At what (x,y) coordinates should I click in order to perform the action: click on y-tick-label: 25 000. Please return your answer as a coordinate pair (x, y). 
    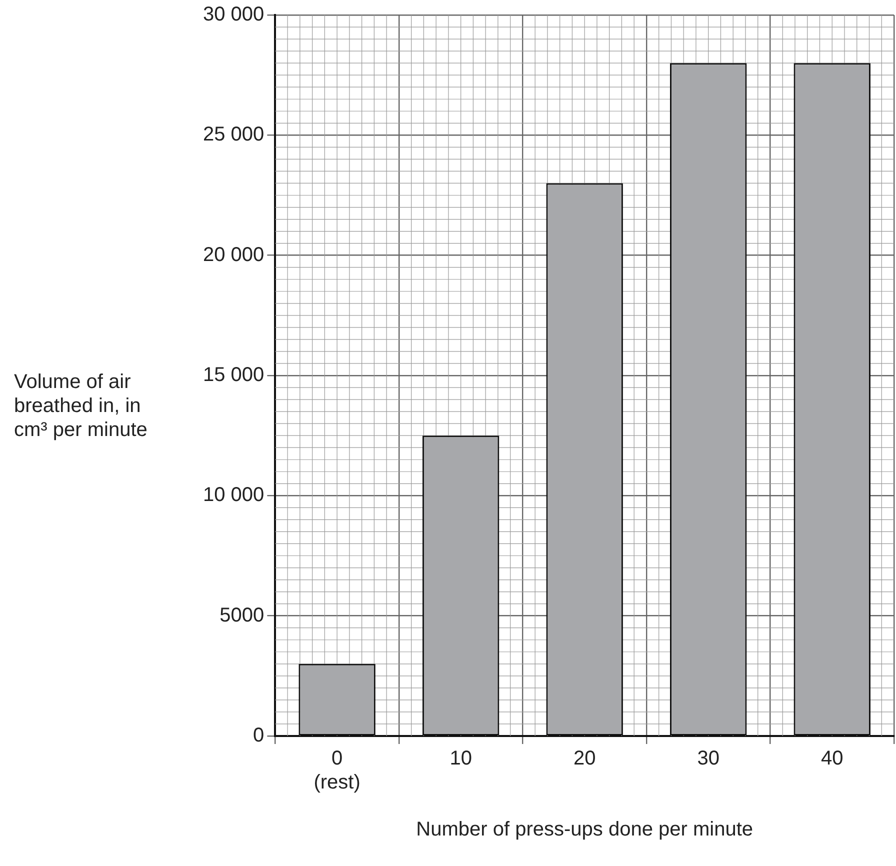
    Looking at the image, I should click on (233, 135).